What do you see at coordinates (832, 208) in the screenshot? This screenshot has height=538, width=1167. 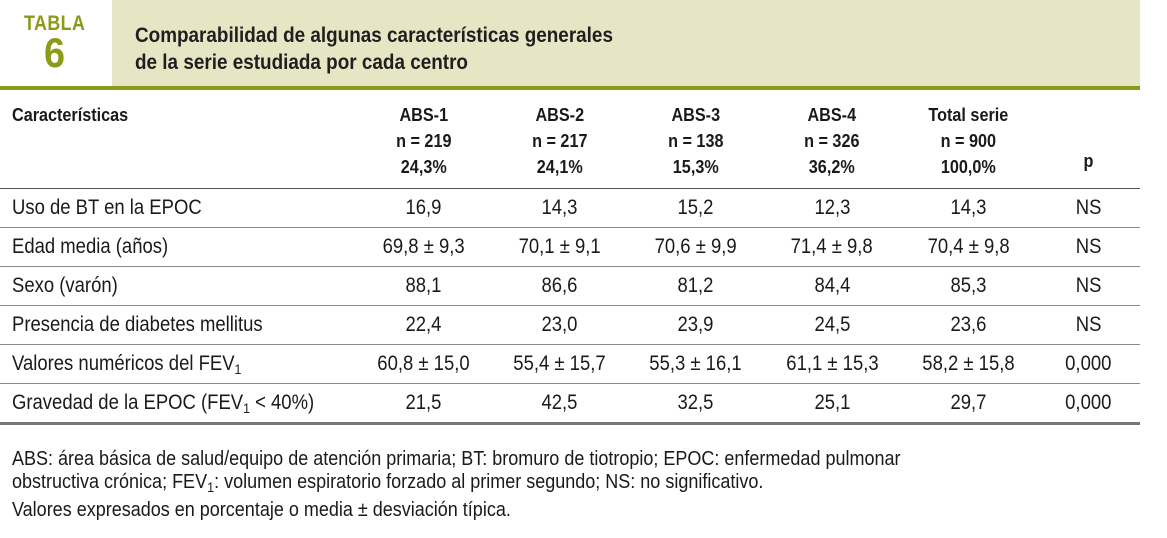 I see `value-cell: 12,3` at bounding box center [832, 208].